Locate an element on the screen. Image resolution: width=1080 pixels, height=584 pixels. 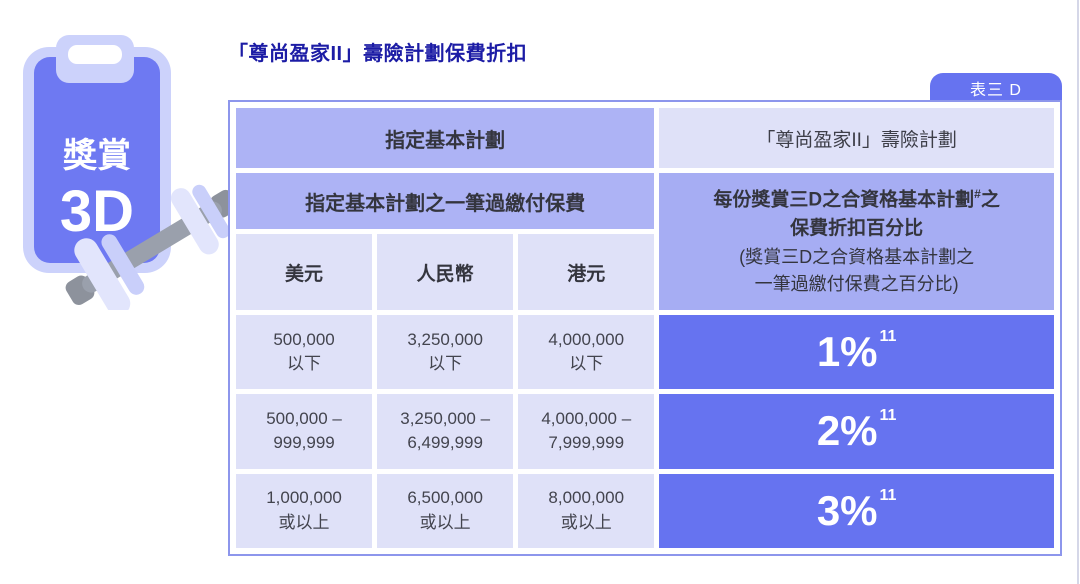
table-row-2-hkd: 4,000,000 – 7,999,999 is located at coordinates (586, 431).